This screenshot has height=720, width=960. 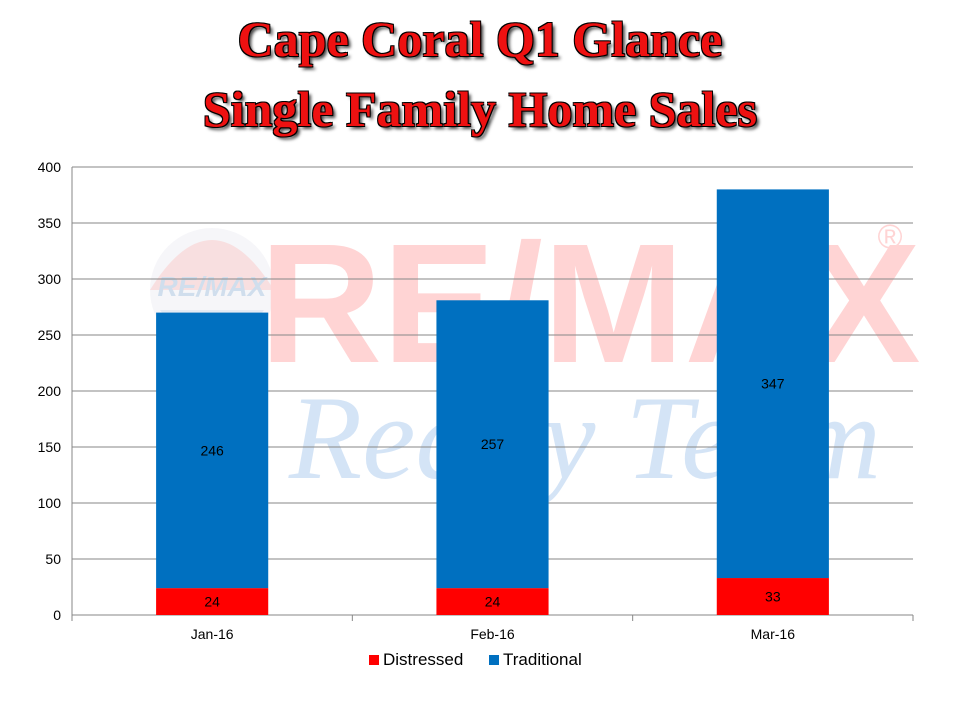 I want to click on legend-swatch-distressed, so click(x=374, y=660).